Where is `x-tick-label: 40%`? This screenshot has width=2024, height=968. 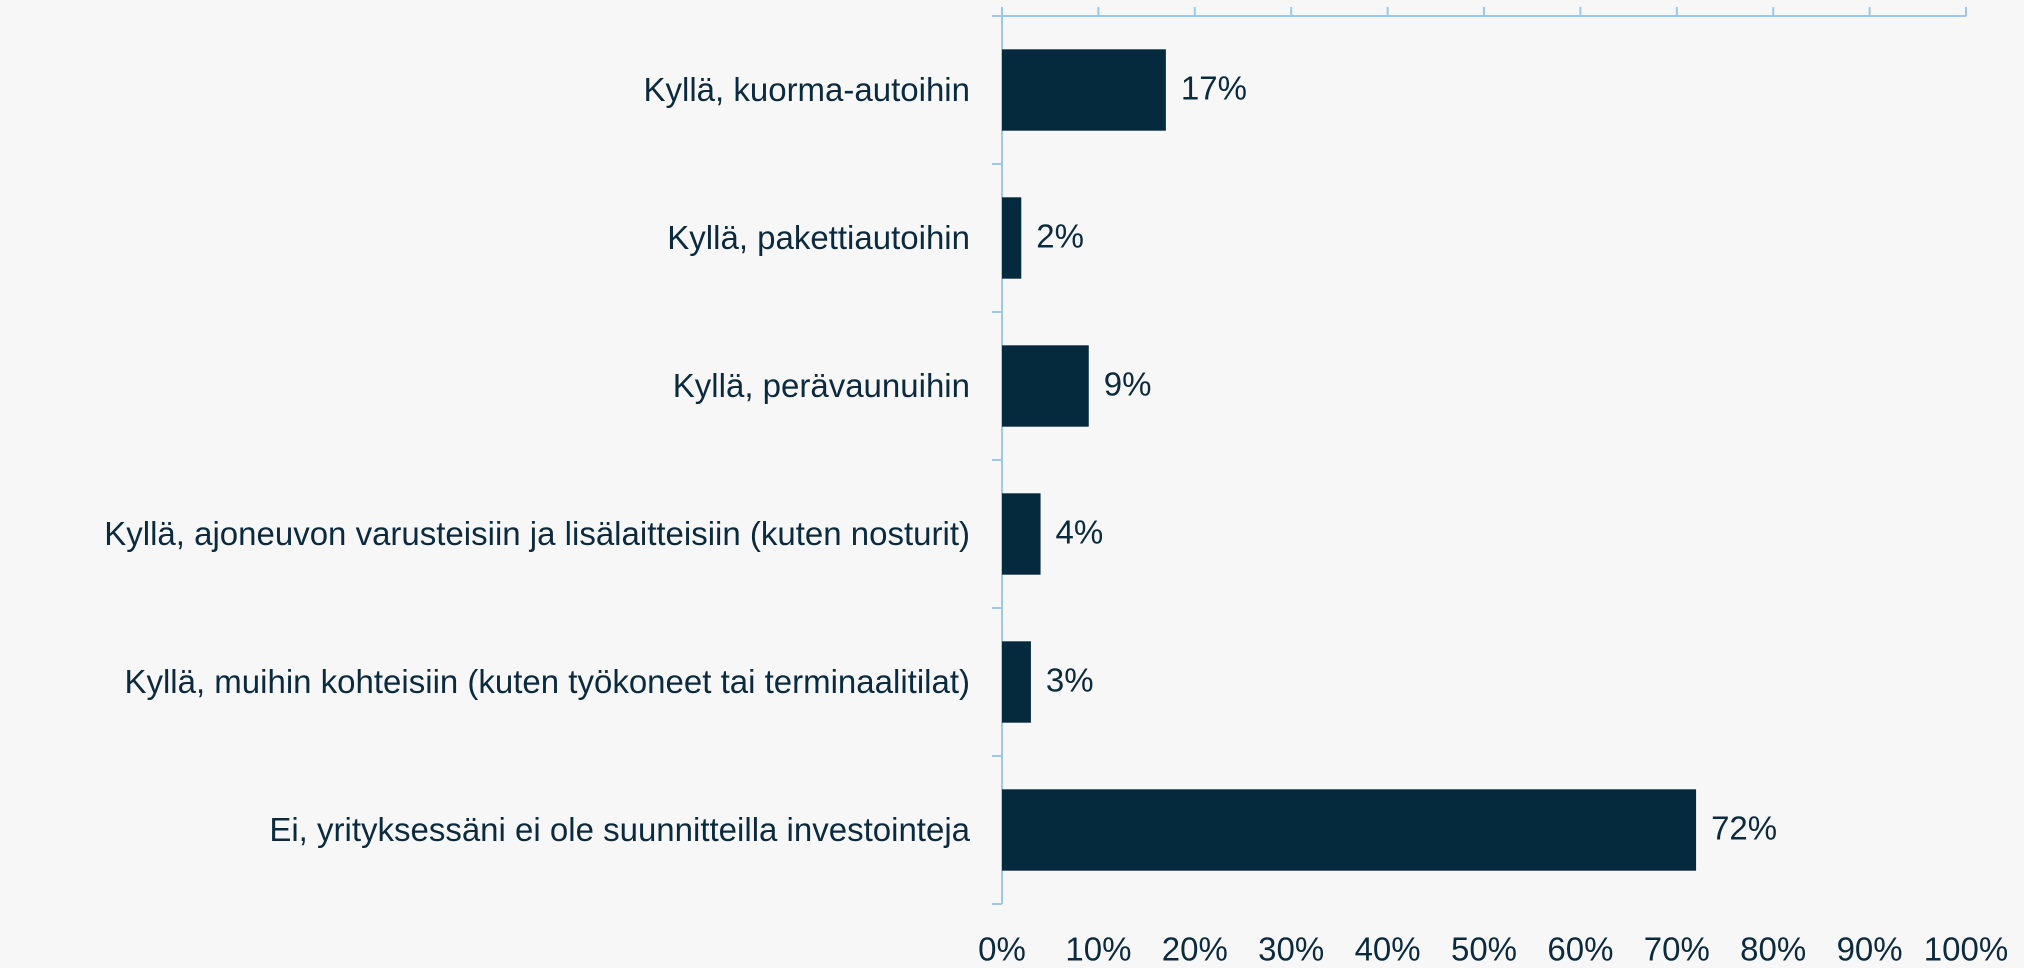
x-tick-label: 40% is located at coordinates (1388, 949).